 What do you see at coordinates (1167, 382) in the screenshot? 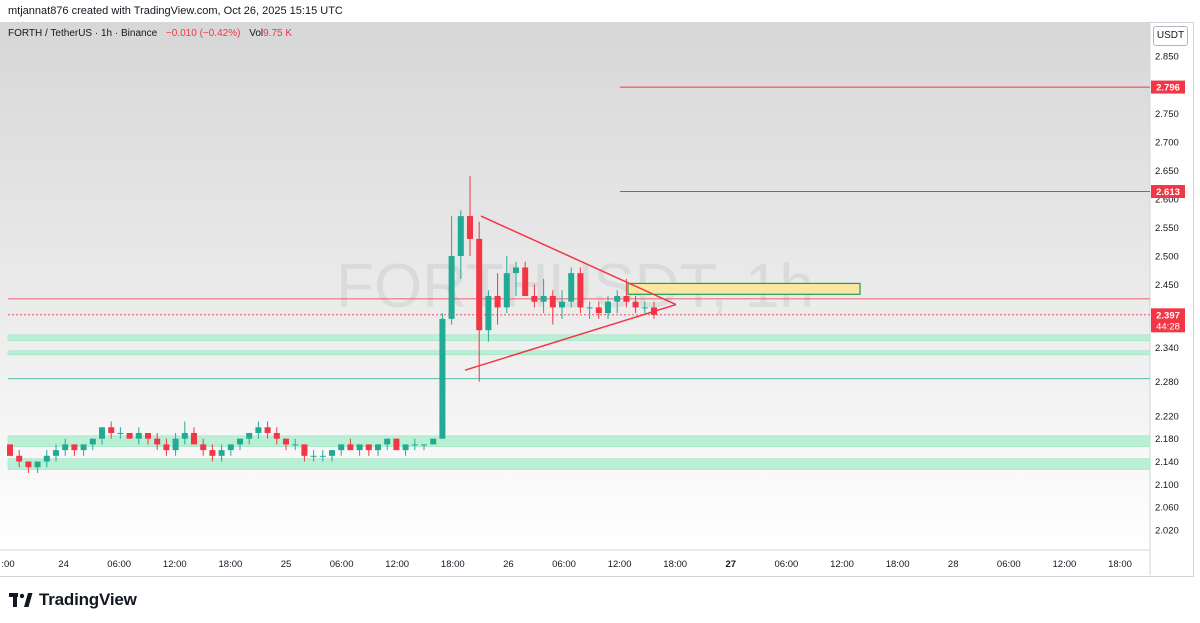
I see `price-tick-label: 2.280` at bounding box center [1167, 382].